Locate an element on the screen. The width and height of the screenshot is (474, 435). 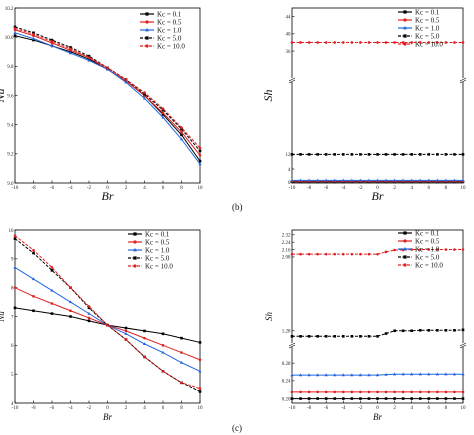
y-tick-label: 10 is located at coordinates (12, 231).